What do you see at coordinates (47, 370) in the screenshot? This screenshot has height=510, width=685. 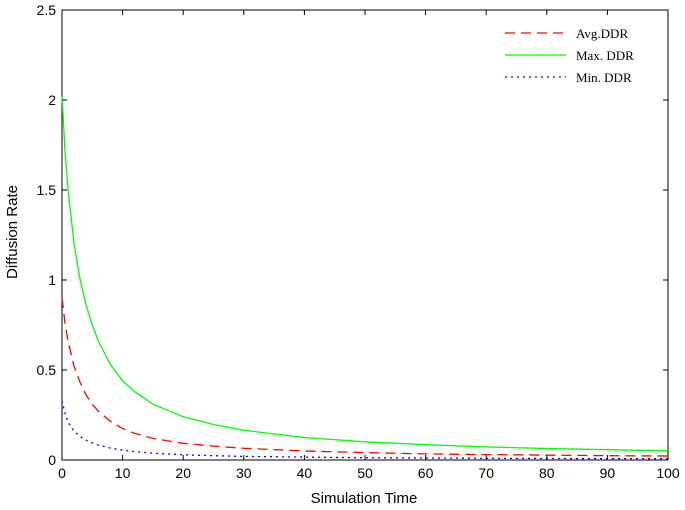 I see `y-tick-label: 0.5` at bounding box center [47, 370].